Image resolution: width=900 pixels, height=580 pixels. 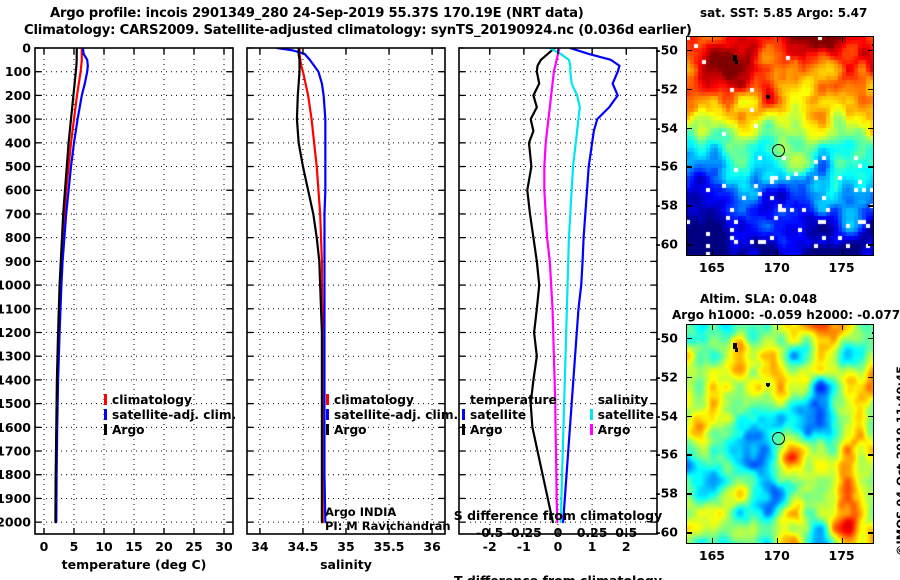 I want to click on depth-tick-label: 1900, so click(x=15, y=498).